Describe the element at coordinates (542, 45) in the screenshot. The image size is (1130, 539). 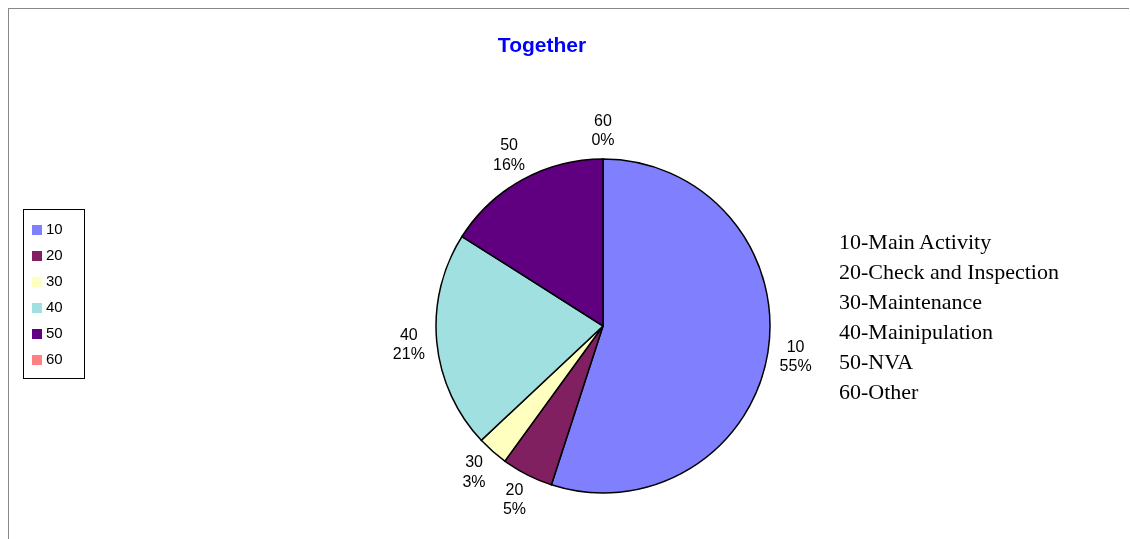
I see `chart-title: Together` at that location.